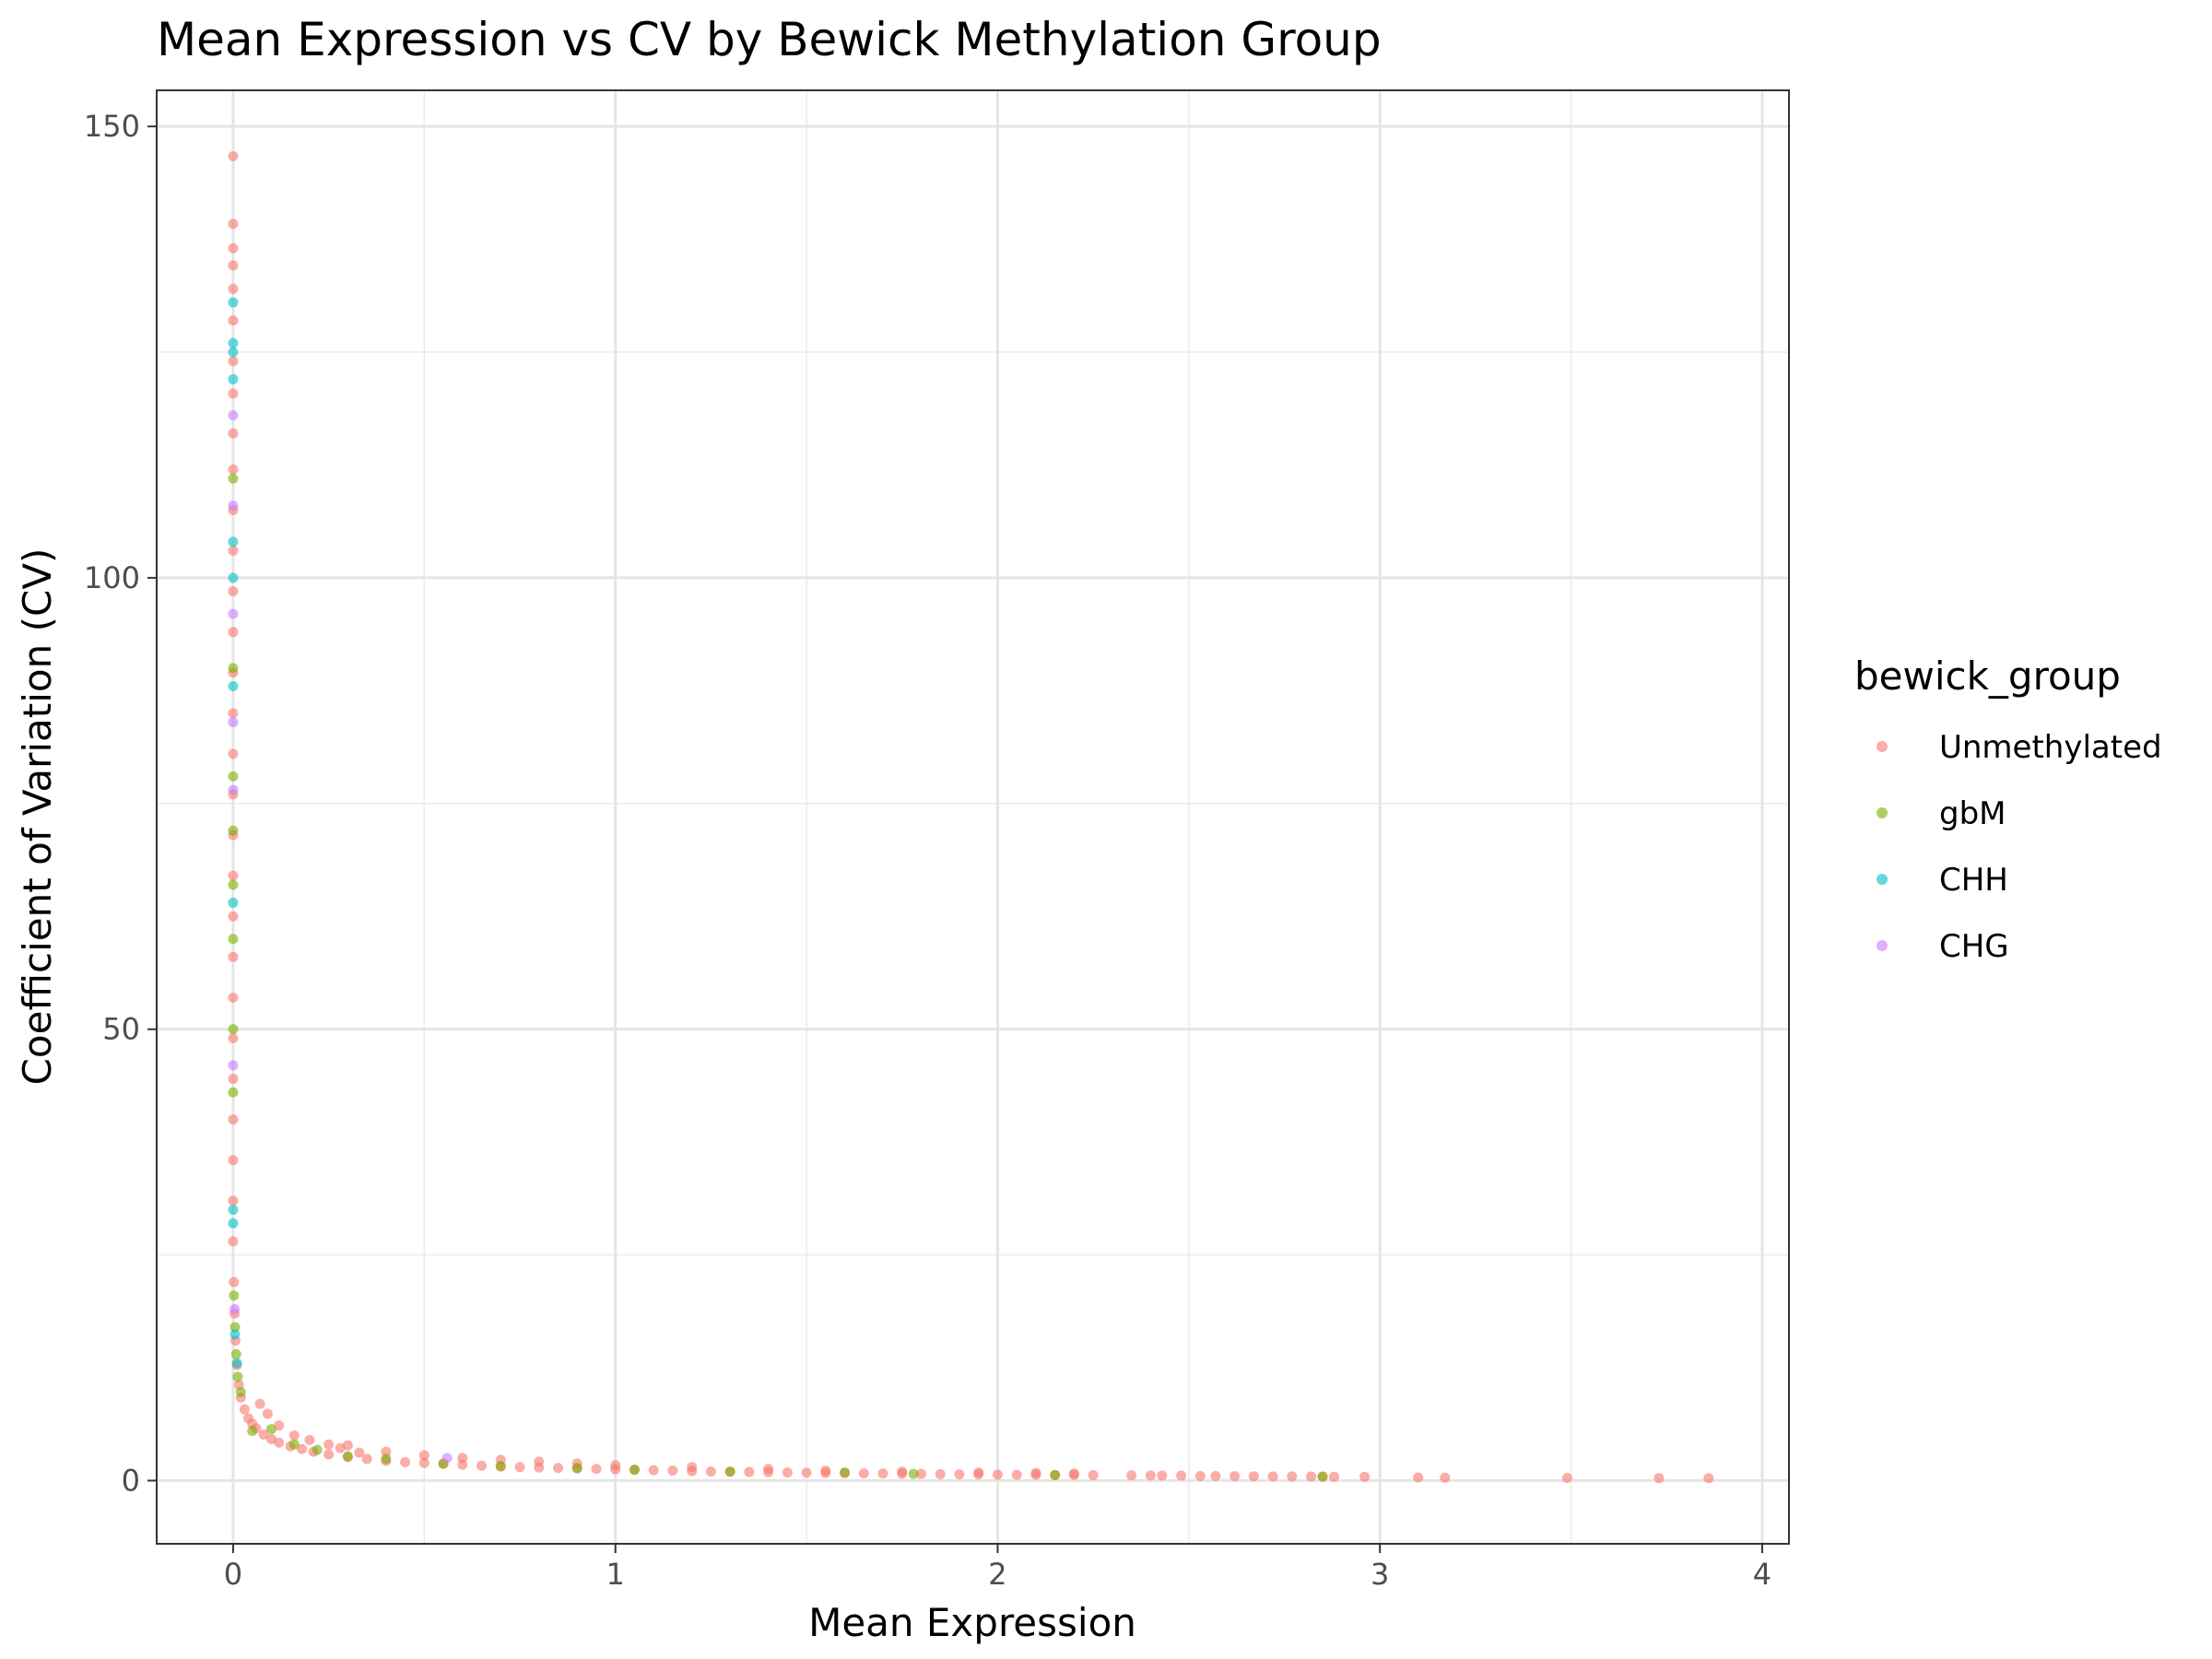 Image resolution: width=2212 pixels, height=1659 pixels. Describe the element at coordinates (2050, 747) in the screenshot. I see `legend-label: Unmethylated` at that location.